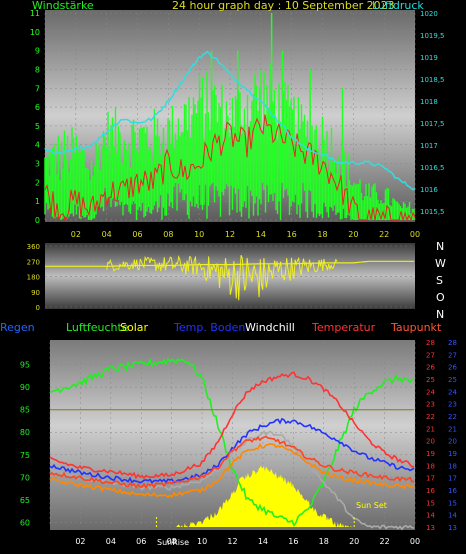 This screenshot has width=466, height=554. Describe the element at coordinates (452, 405) in the screenshot. I see `p3-y2tick-blue-23: 23` at that location.